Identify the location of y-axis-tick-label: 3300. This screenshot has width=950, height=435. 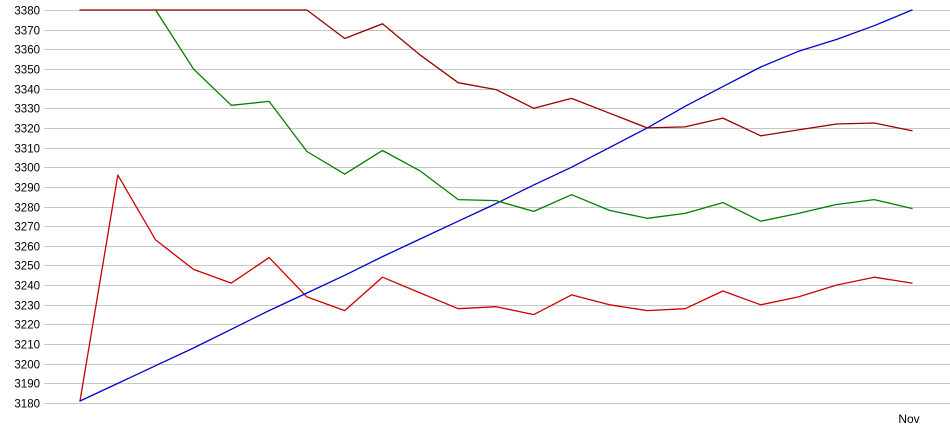
(27, 169).